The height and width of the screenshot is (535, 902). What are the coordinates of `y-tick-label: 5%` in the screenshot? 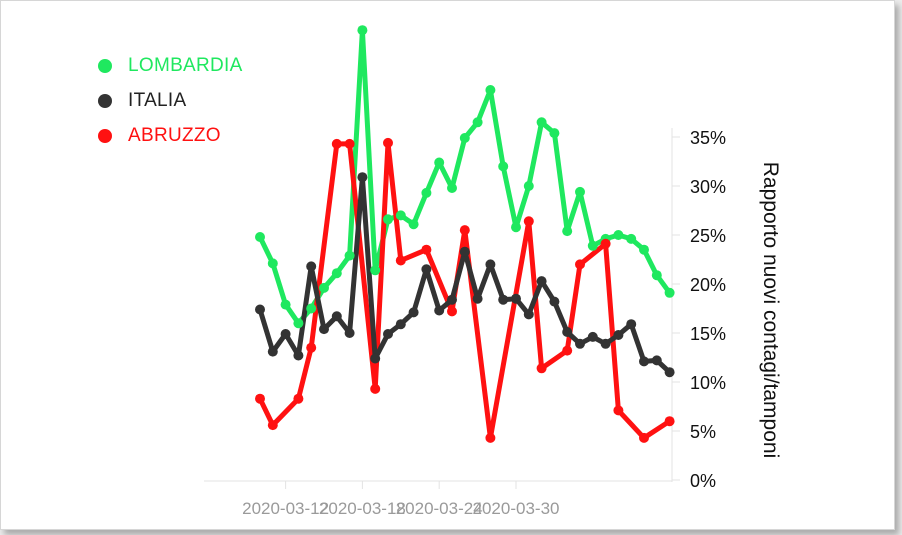 It's located at (703, 432).